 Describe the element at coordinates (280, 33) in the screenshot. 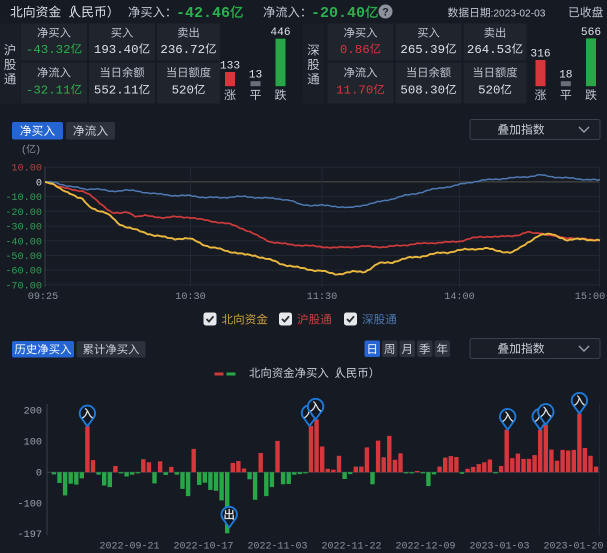

I see `svg-text: 446` at that location.